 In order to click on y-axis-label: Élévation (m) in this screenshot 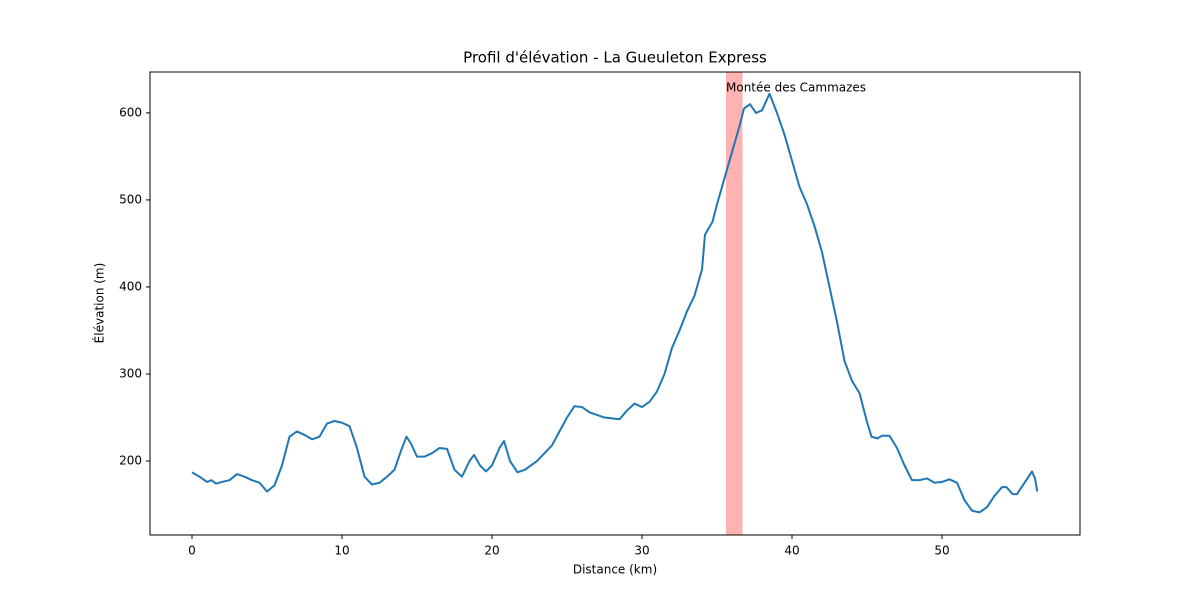, I will do `click(99, 303)`.